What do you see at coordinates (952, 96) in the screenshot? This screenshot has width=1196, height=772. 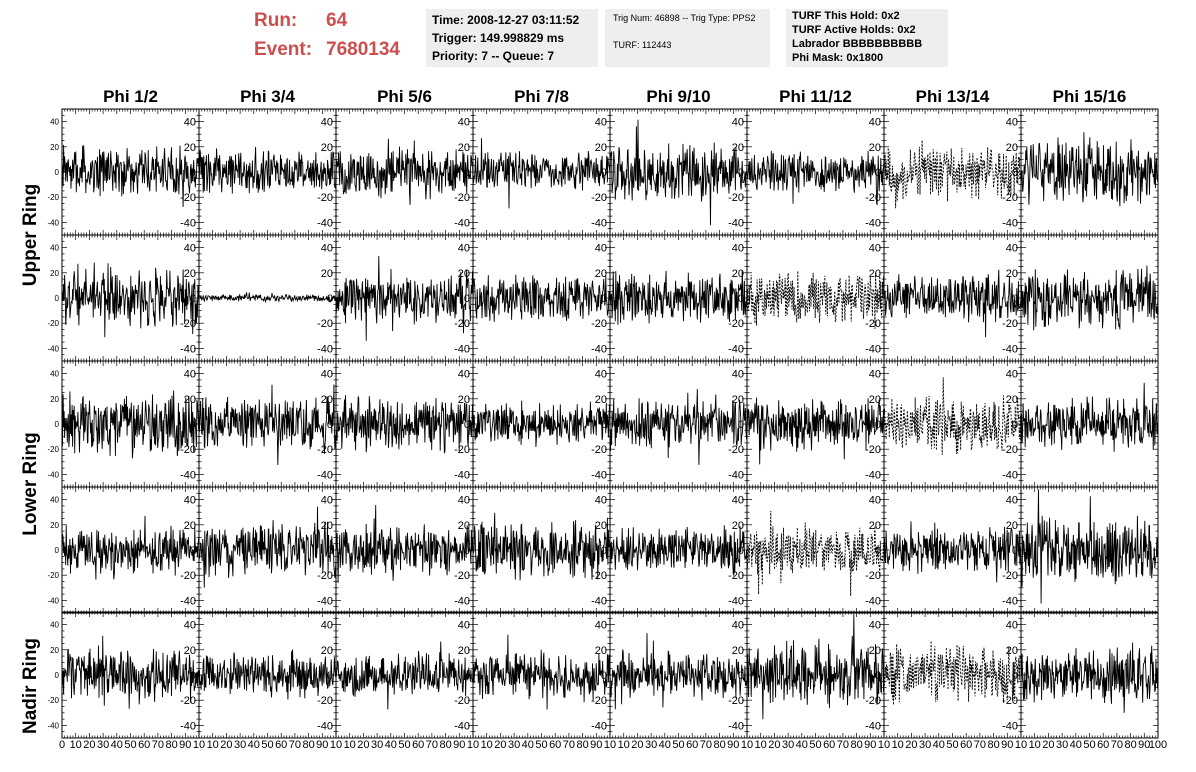 I see `column-header-phi-13-14: Phi 13/14` at bounding box center [952, 96].